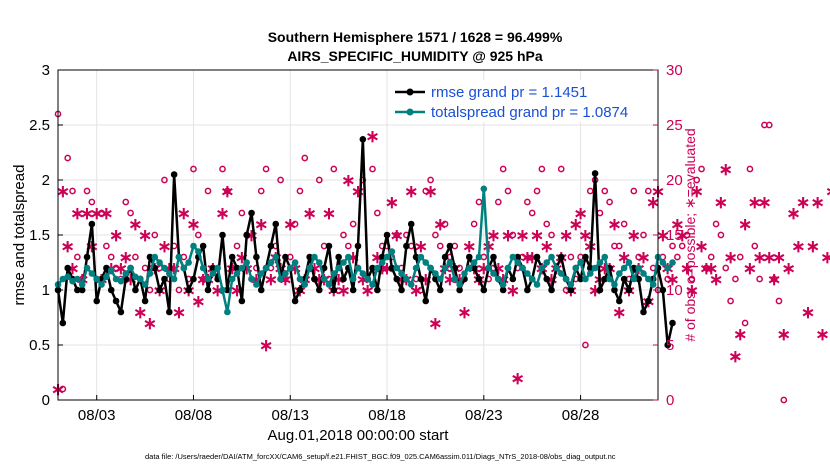 The height and width of the screenshot is (470, 830). Describe the element at coordinates (643, 257) in the screenshot. I see `obs-evaluated-point-121: ∗` at that location.